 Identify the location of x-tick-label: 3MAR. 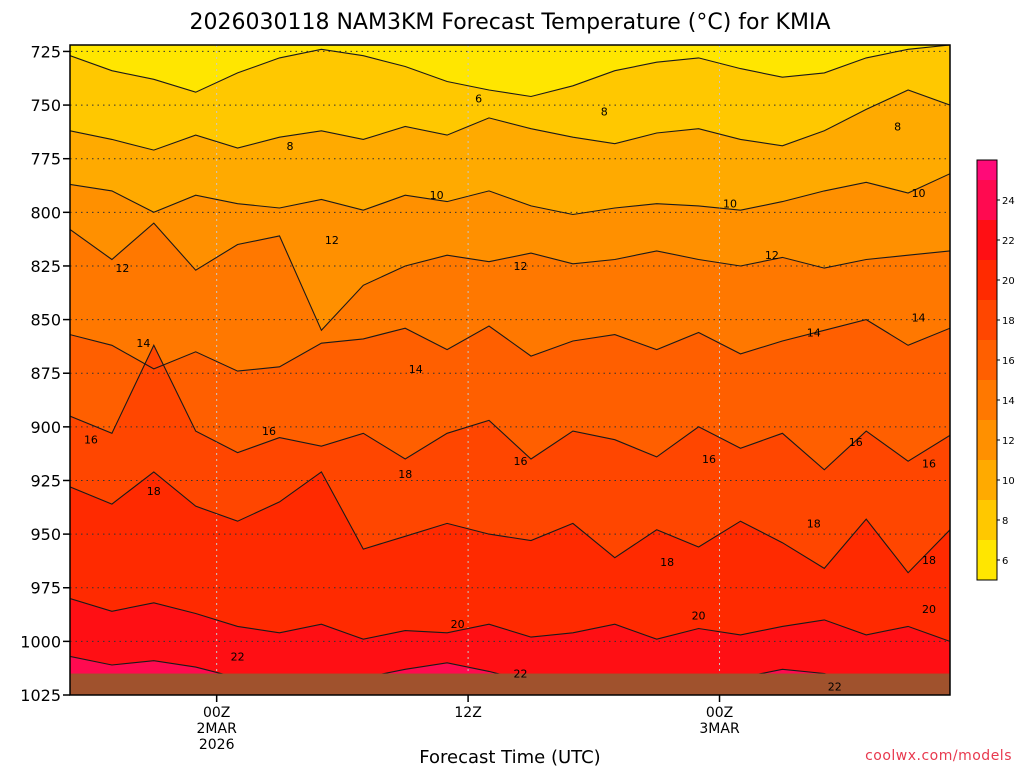
(719, 729).